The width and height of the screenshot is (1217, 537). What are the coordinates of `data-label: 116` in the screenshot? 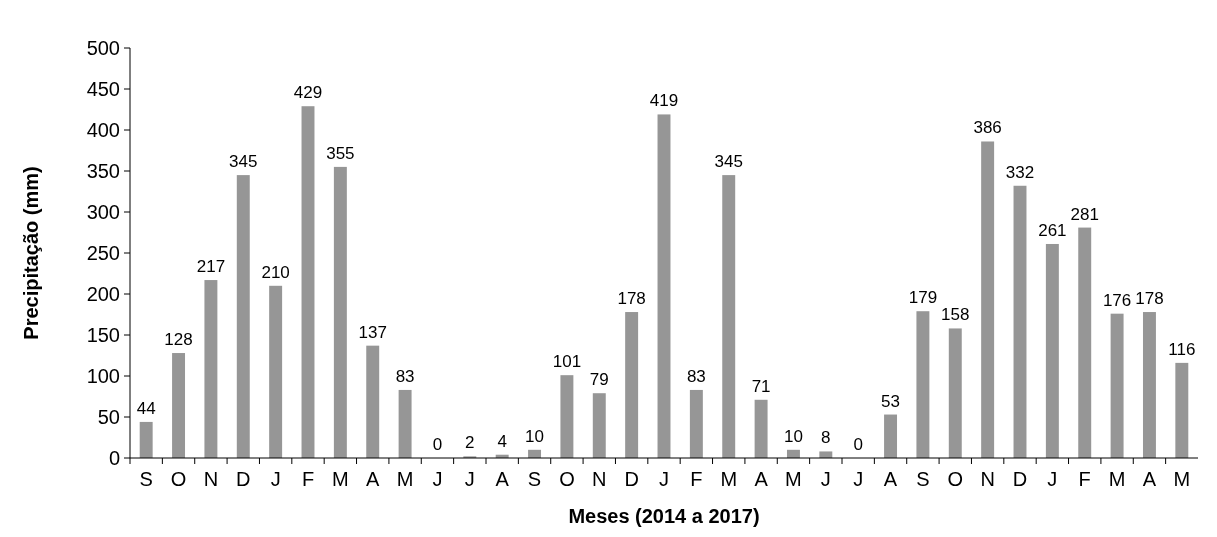 It's located at (1182, 349).